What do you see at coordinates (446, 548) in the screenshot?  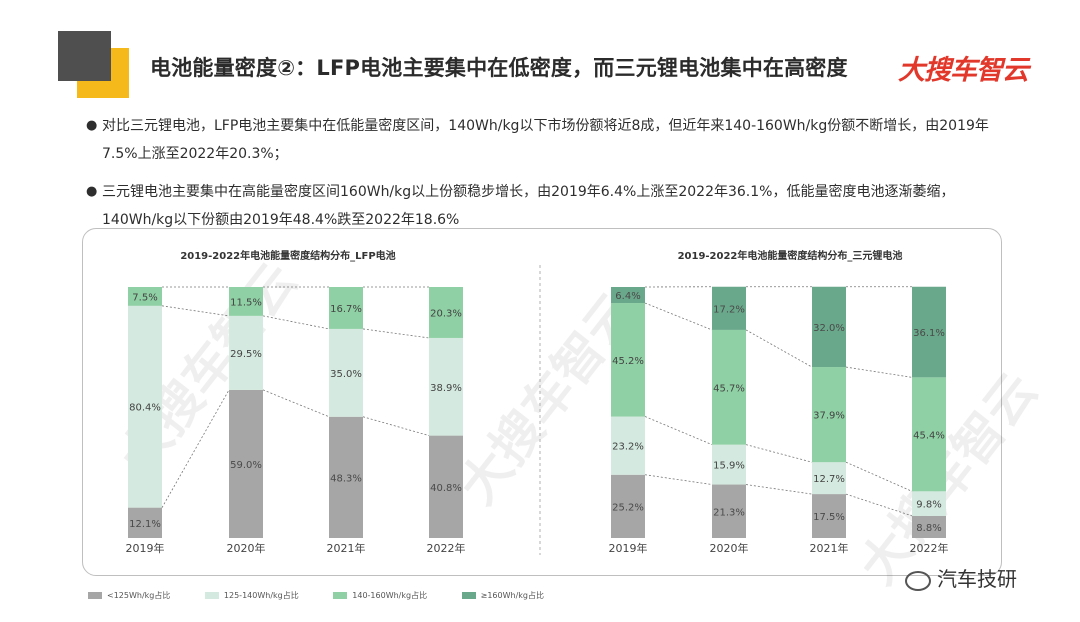 I see `x-tick-label: 2022年` at bounding box center [446, 548].